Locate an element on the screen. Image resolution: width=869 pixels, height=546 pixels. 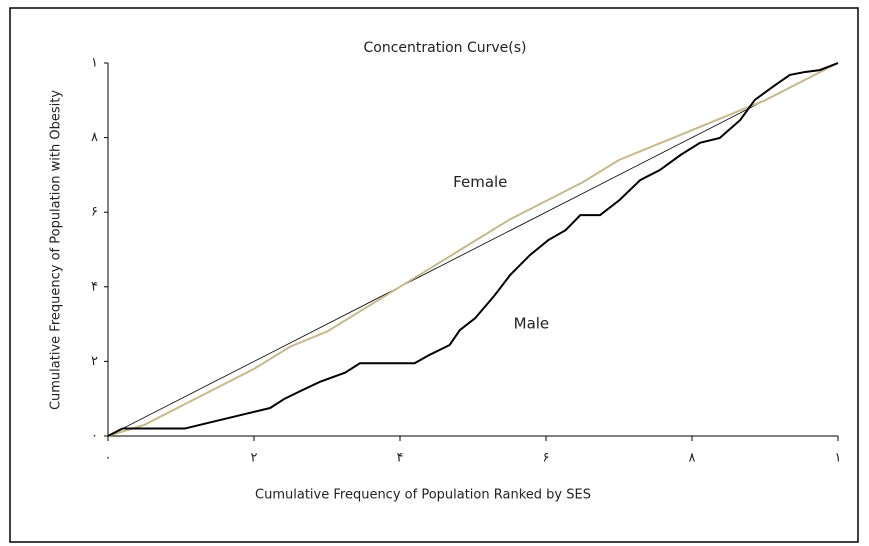
chart-title: Concentration Curve(s) is located at coordinates (444, 48).